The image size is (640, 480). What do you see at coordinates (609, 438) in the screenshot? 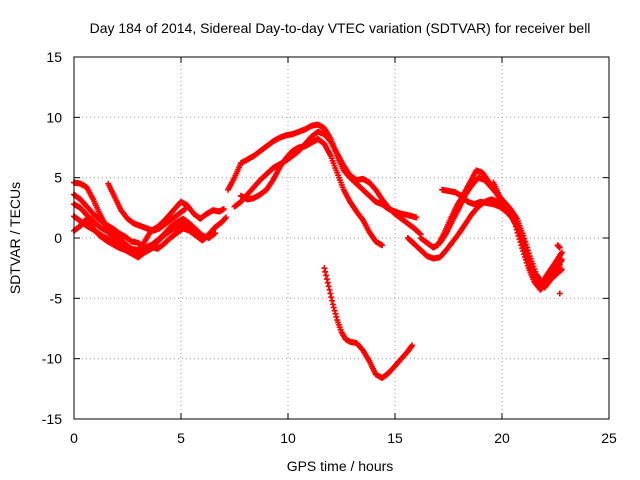
I see `x-tick-label: 25` at bounding box center [609, 438].